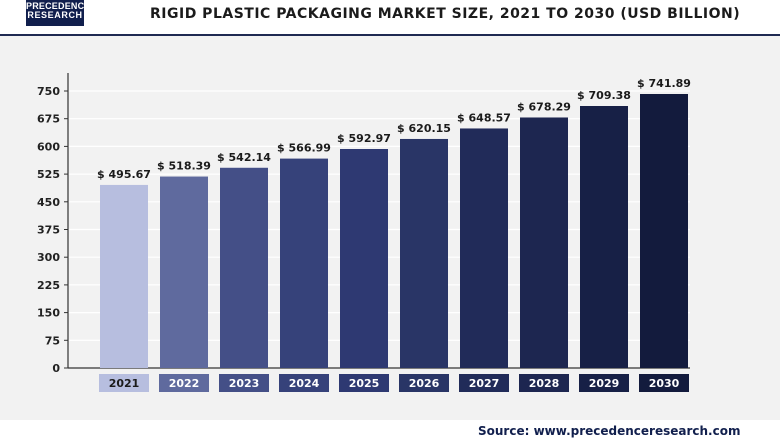  What do you see at coordinates (364, 258) in the screenshot?
I see `bar-2025` at bounding box center [364, 258].